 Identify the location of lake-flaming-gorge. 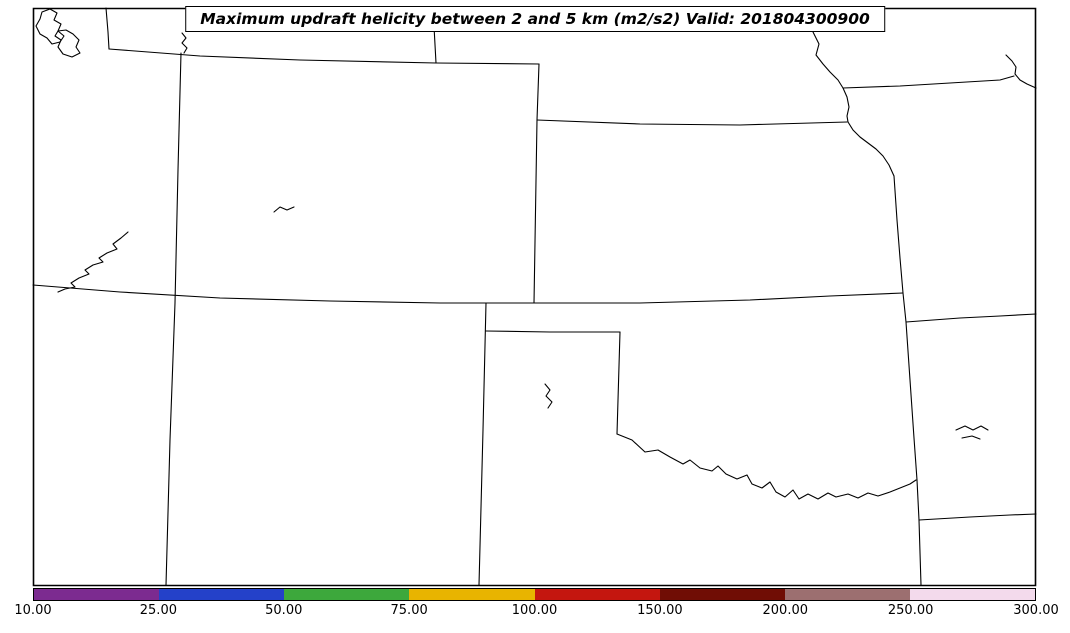
(184, 43).